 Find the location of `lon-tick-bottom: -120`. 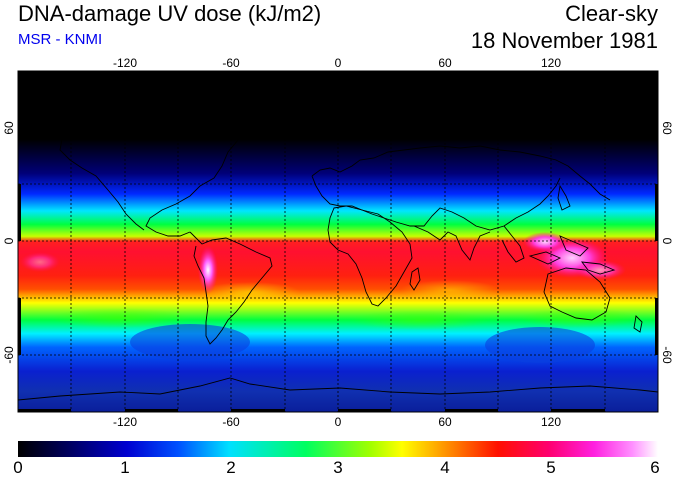

lon-tick-bottom: -120 is located at coordinates (125, 422).